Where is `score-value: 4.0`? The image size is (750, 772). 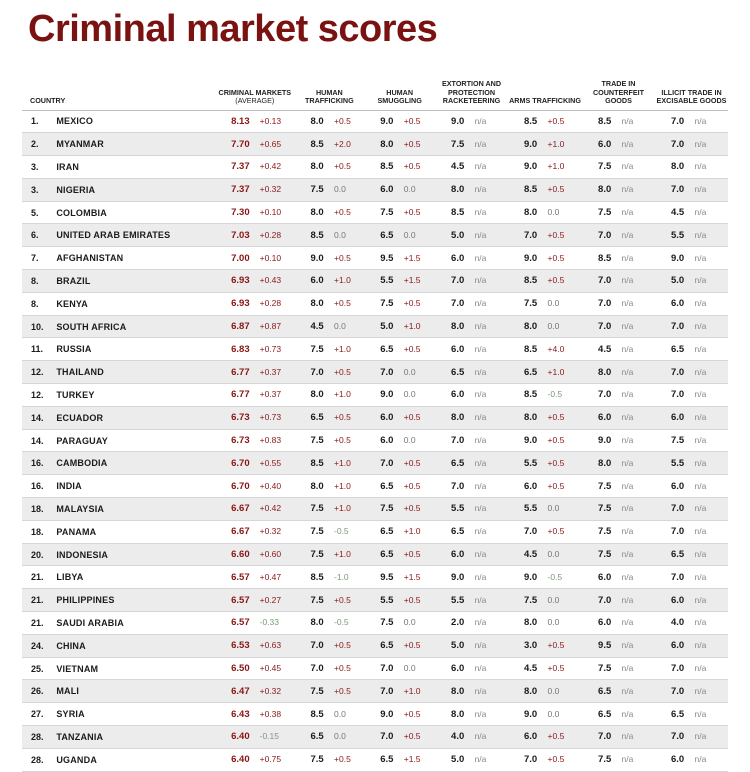 score-value: 4.0 is located at coordinates (458, 737).